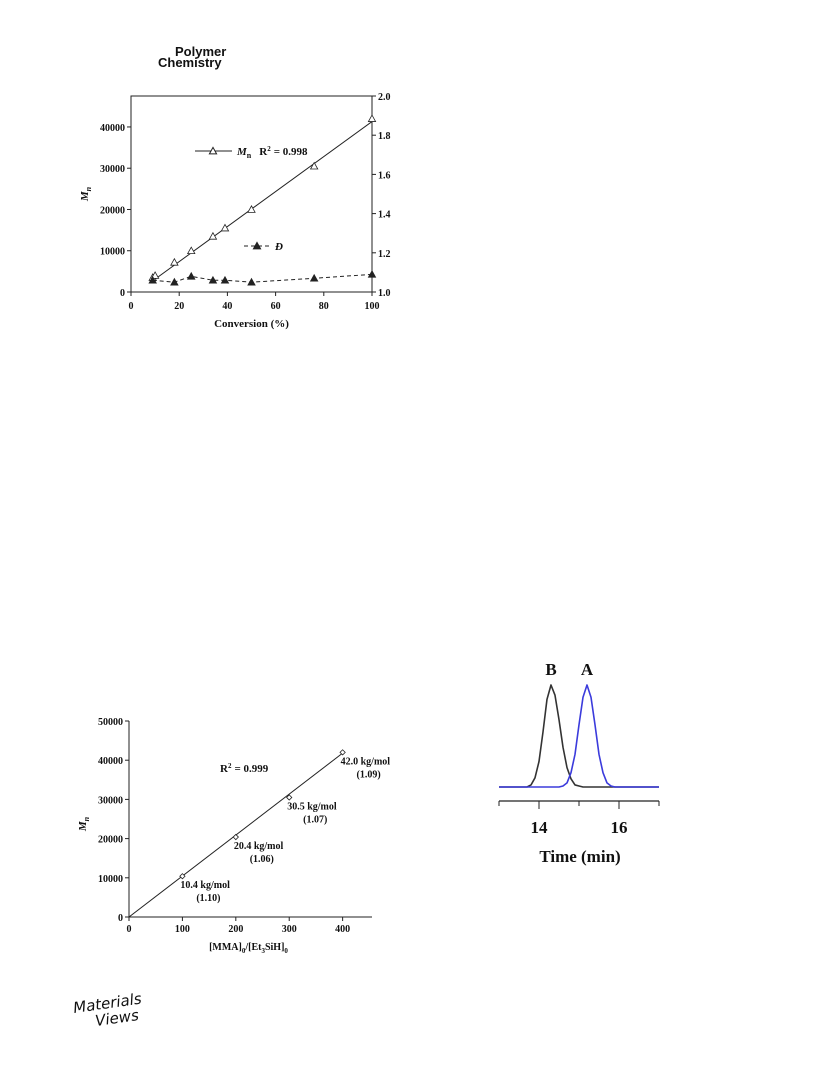  What do you see at coordinates (200, 51) in the screenshot?
I see `journal-name: Polymer` at bounding box center [200, 51].